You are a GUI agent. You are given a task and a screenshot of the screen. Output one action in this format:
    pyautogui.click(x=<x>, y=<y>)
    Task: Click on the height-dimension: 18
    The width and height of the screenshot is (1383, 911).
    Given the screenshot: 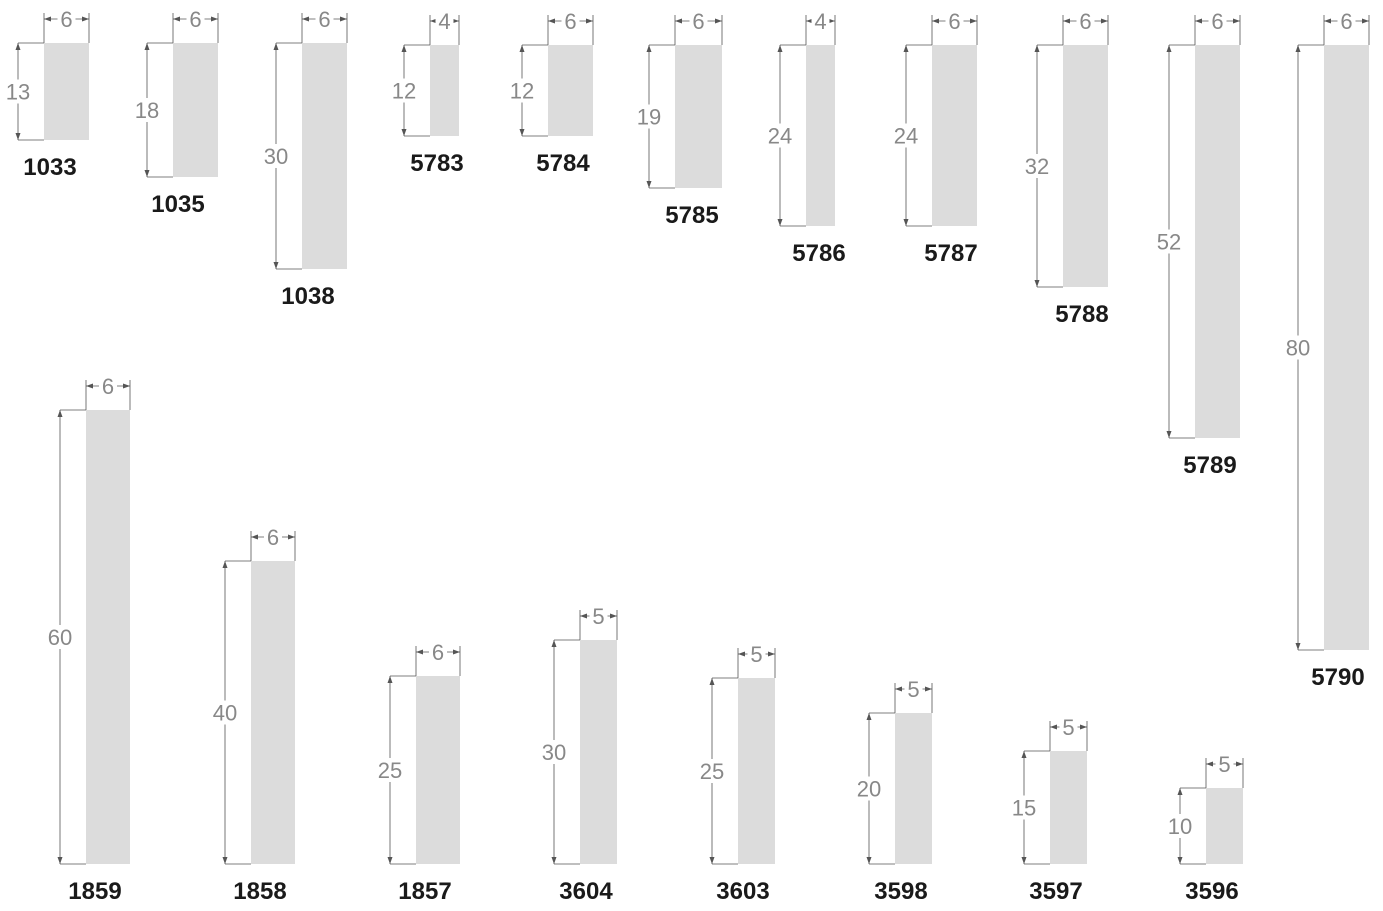 What is the action you would take?
    pyautogui.click(x=152, y=110)
    